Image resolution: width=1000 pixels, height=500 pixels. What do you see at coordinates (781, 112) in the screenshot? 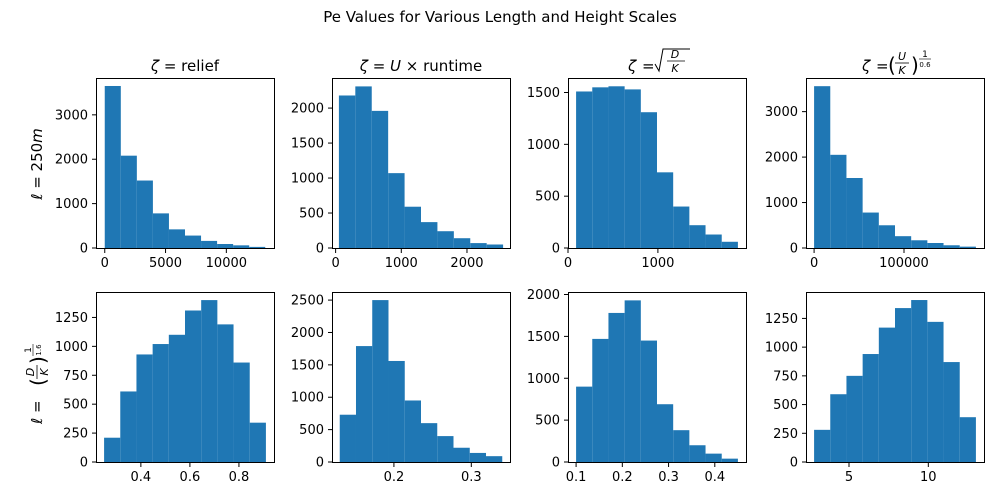
I see `y-tick-label: 3000` at bounding box center [781, 112].